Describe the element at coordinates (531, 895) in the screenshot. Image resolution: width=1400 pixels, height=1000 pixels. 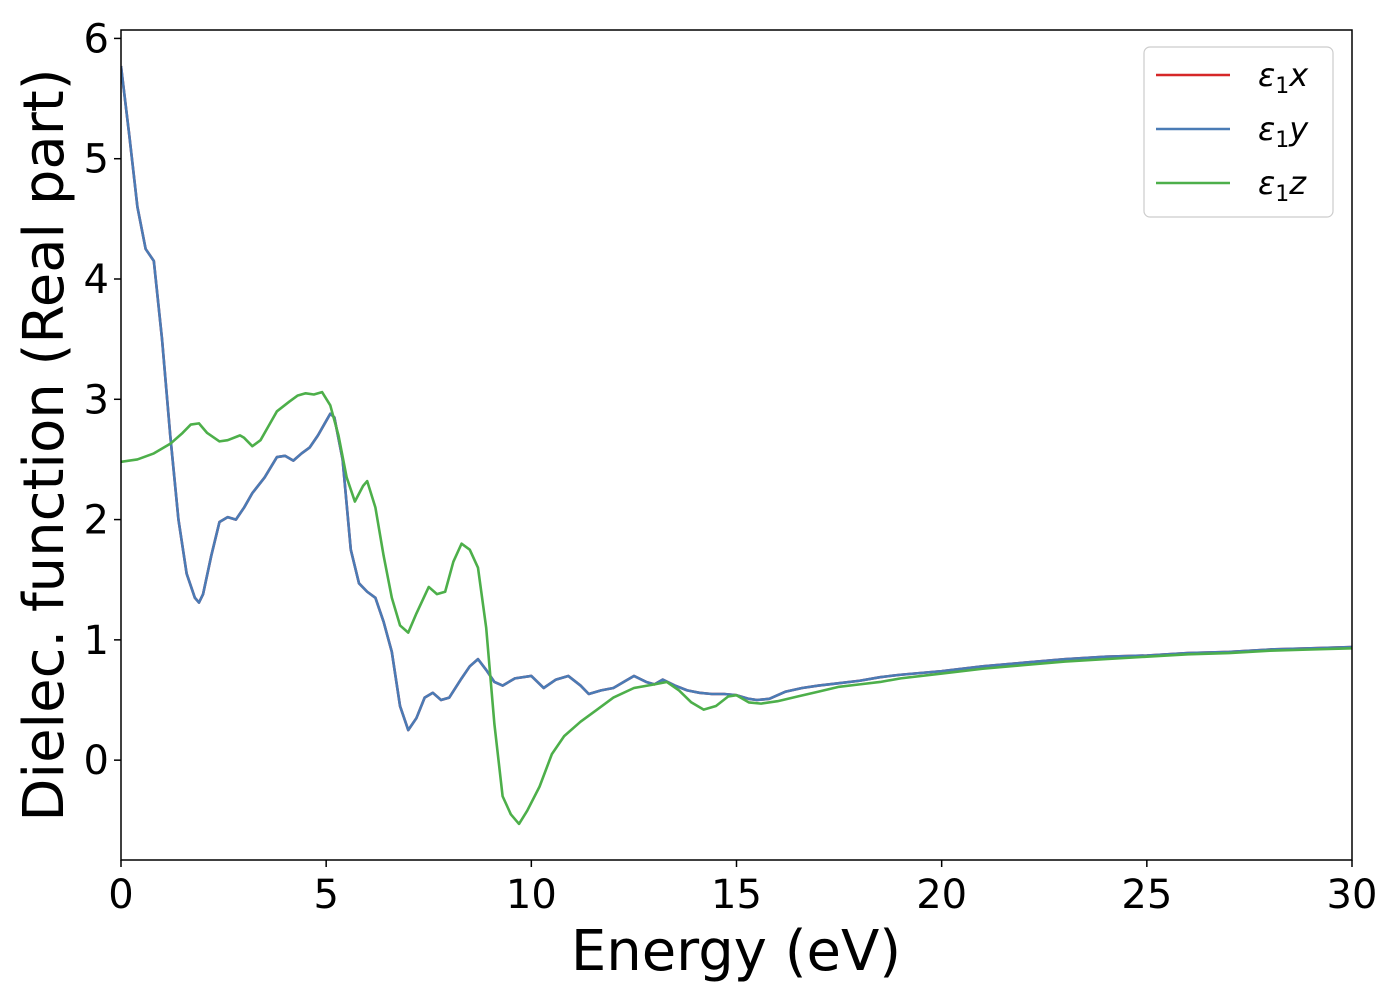
I see `x-tick-label: 10` at that location.